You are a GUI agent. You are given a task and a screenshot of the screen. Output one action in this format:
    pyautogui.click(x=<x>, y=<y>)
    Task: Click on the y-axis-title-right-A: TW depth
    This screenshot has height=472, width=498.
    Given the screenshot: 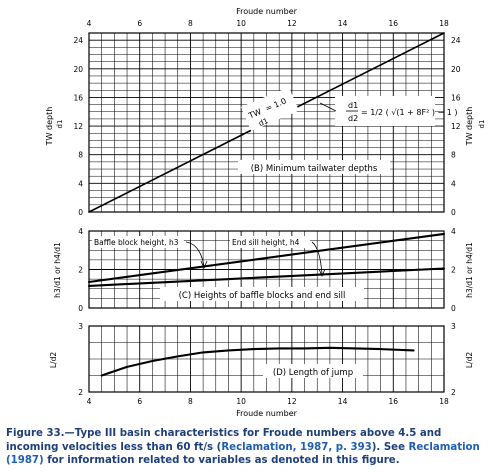 What is the action you would take?
    pyautogui.click(x=469, y=127)
    